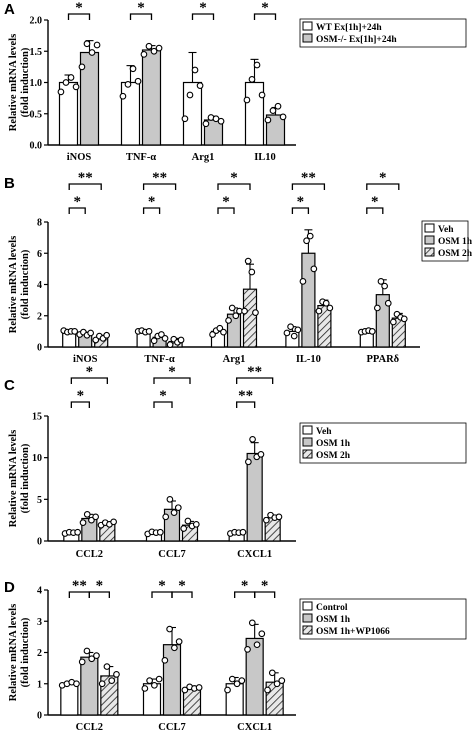  What do you see at coordinates (383, 33) in the screenshot?
I see `legend-box` at bounding box center [383, 33].